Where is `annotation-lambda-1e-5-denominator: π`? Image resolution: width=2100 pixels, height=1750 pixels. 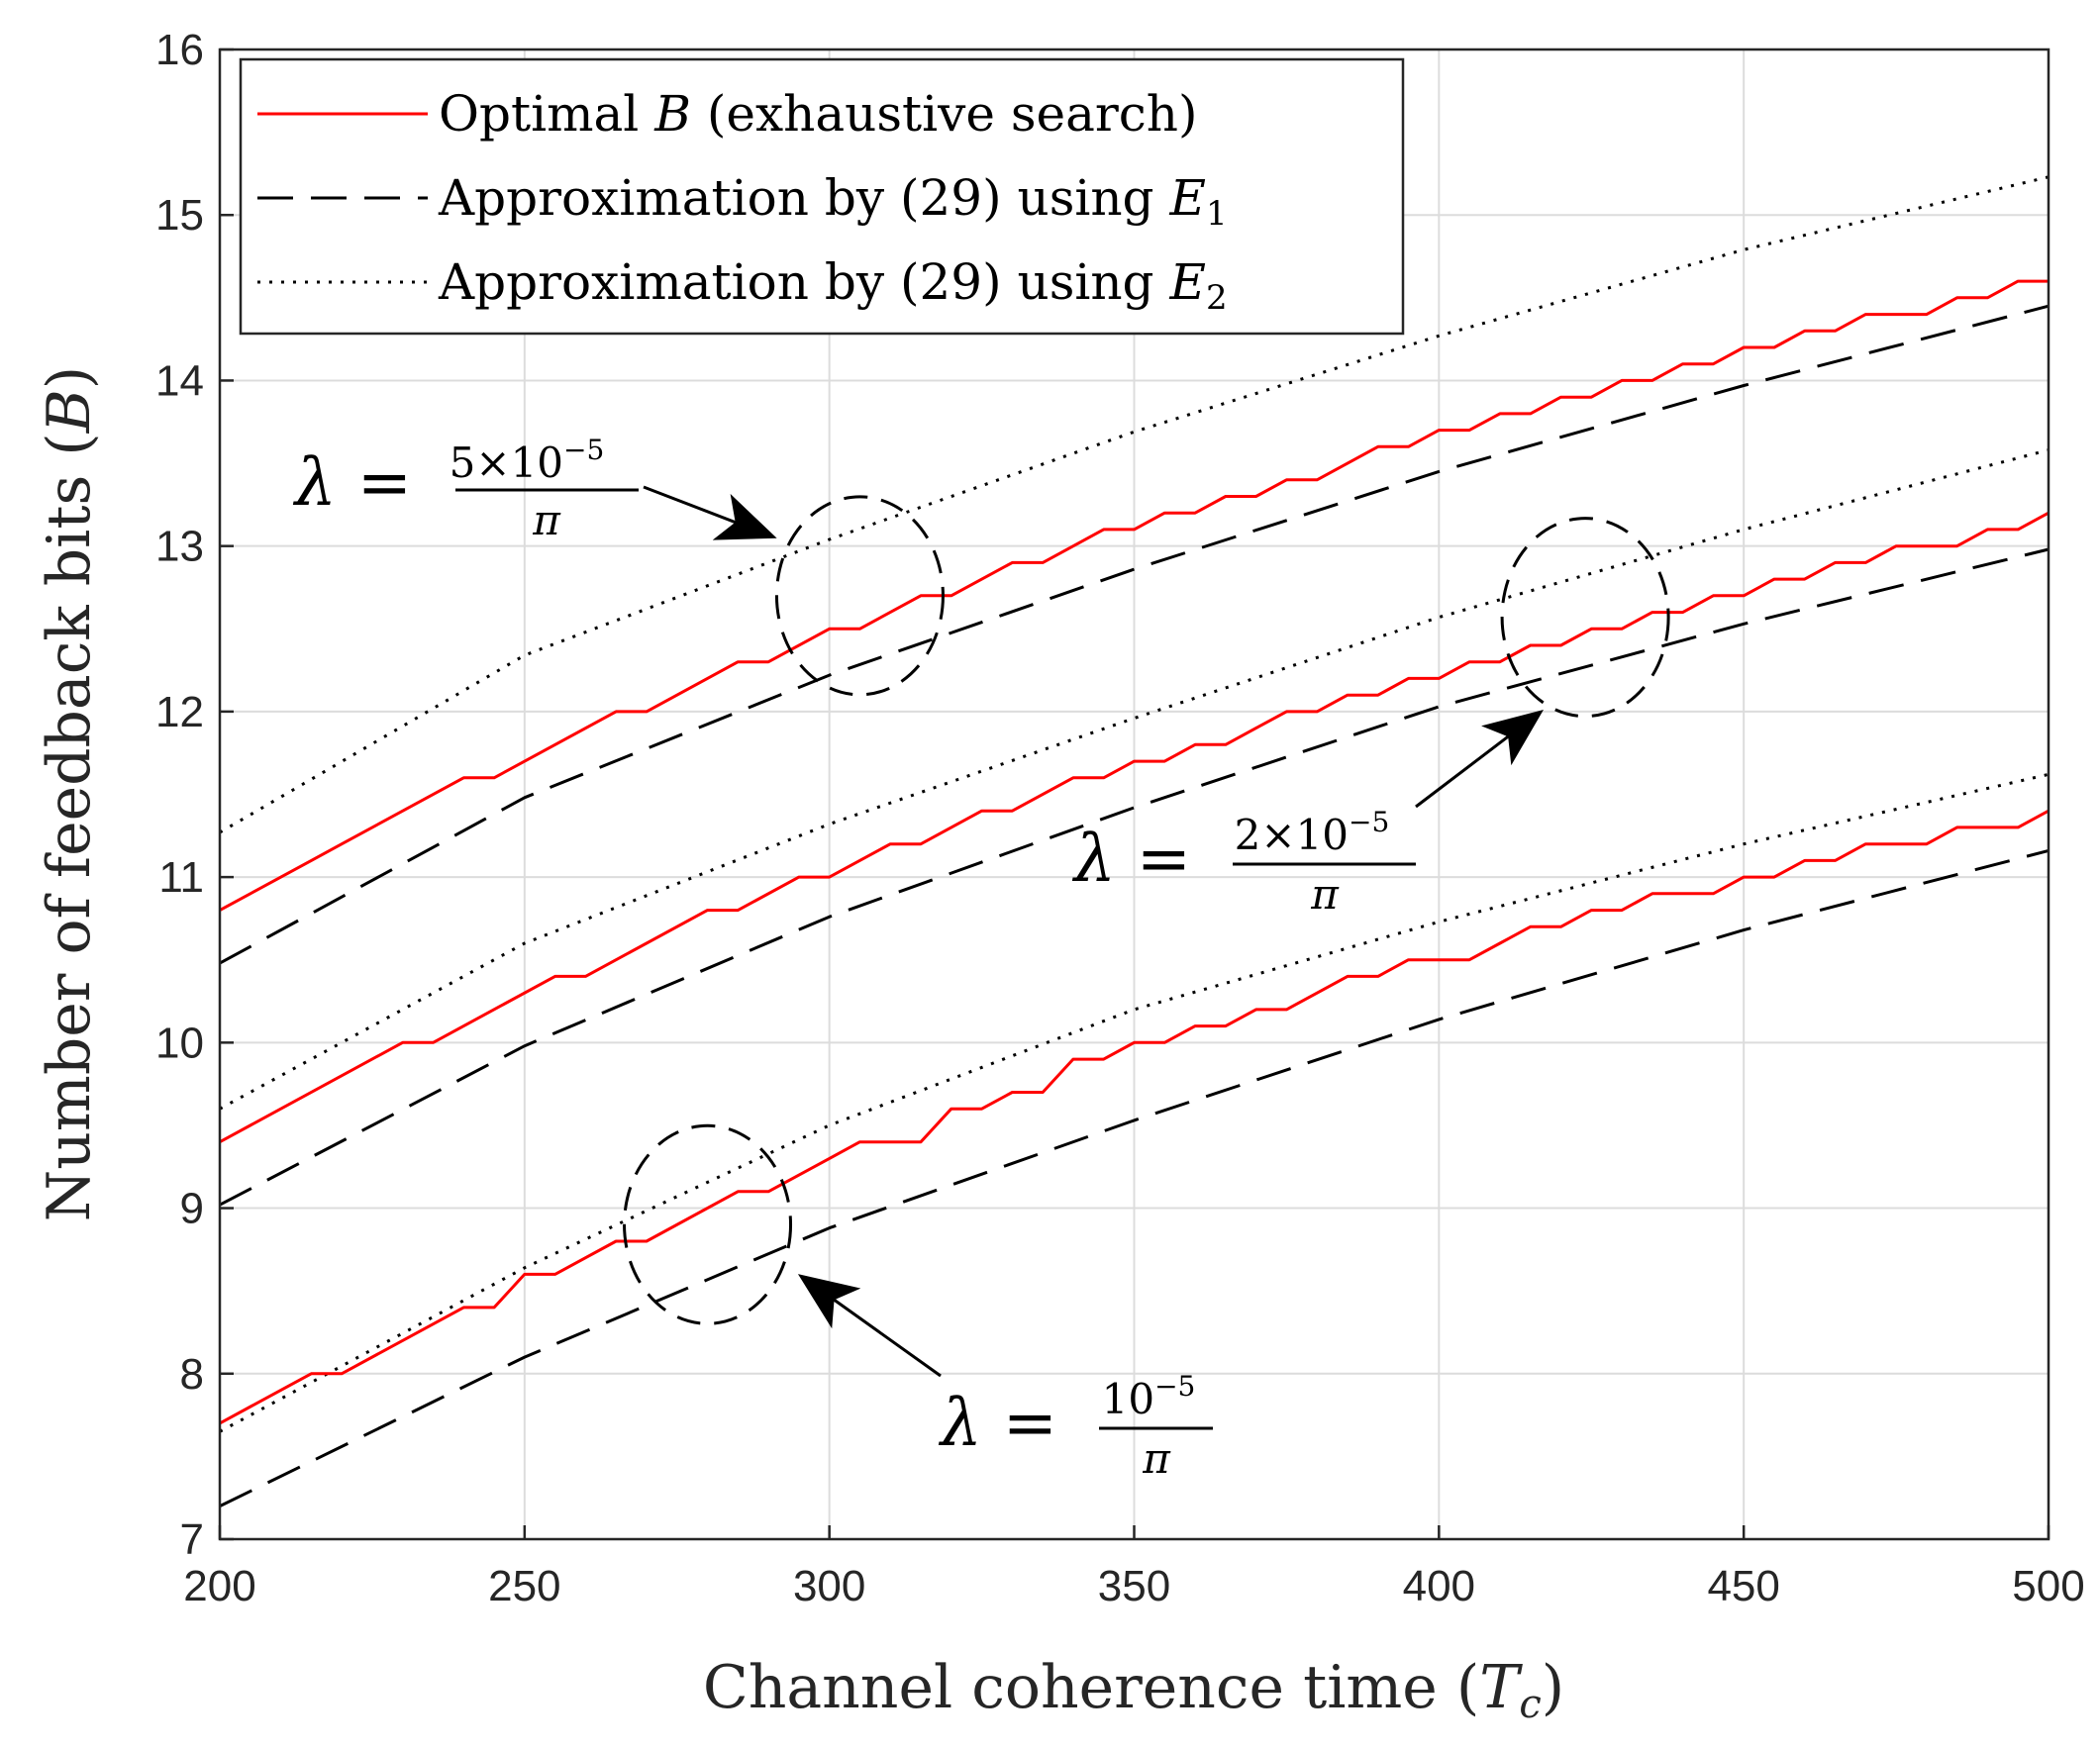
annotation-lambda-1e-5-denominator: π is located at coordinates (1156, 1458).